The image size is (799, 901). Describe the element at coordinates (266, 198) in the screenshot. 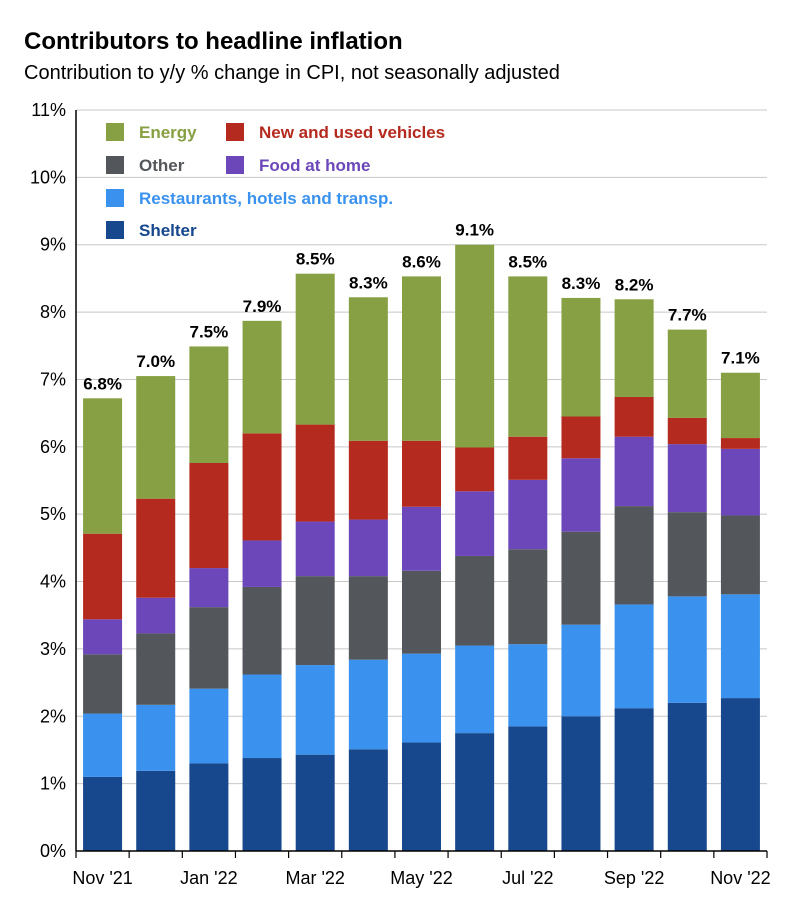

I see `legend-label: Restaurants, hotels and transp.` at that location.